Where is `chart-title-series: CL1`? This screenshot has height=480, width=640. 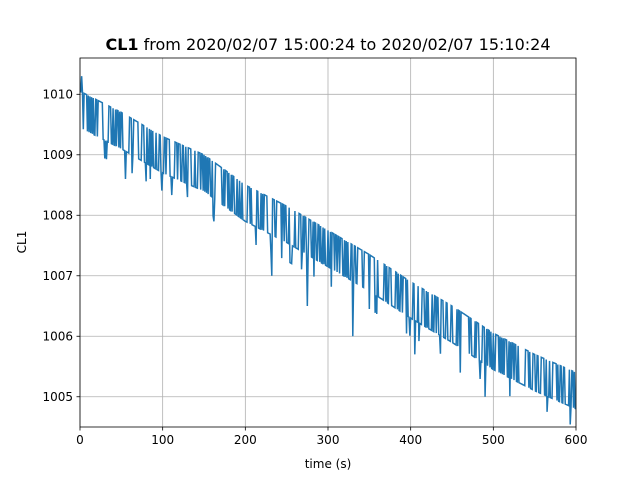
chart-title-series: CL1 is located at coordinates (121, 44).